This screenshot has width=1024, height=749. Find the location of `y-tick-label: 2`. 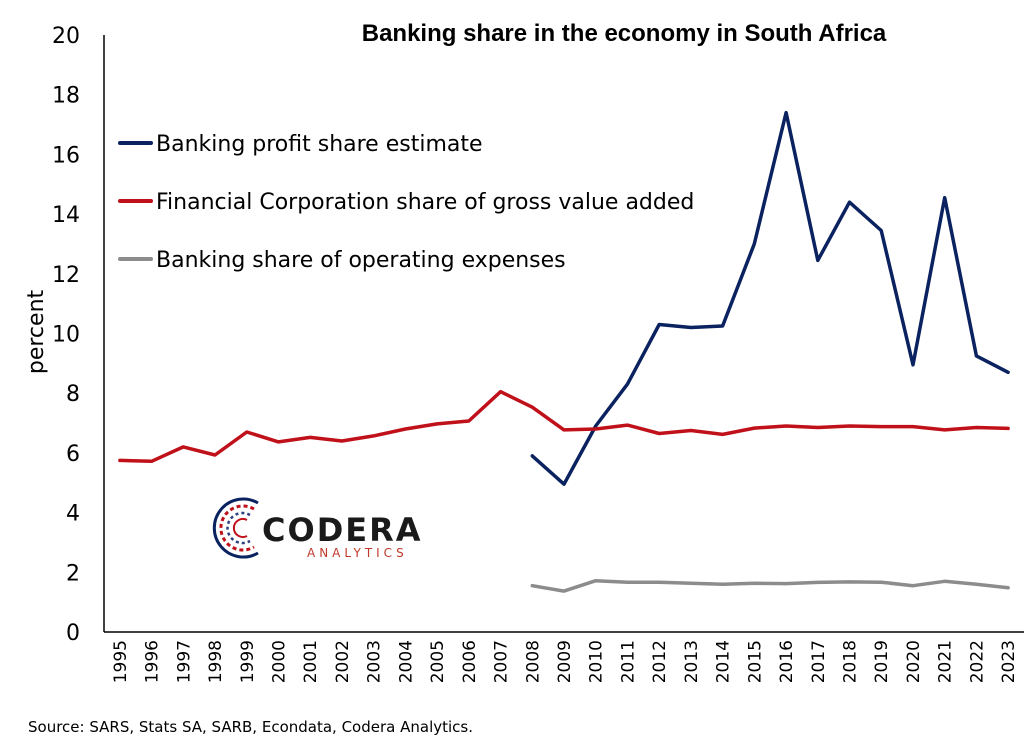

y-tick-label: 2 is located at coordinates (73, 573).